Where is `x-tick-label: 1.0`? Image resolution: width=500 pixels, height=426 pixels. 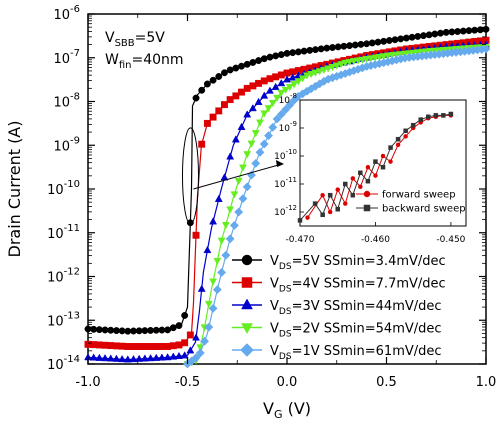 x-tick-label: 1.0 is located at coordinates (486, 382).